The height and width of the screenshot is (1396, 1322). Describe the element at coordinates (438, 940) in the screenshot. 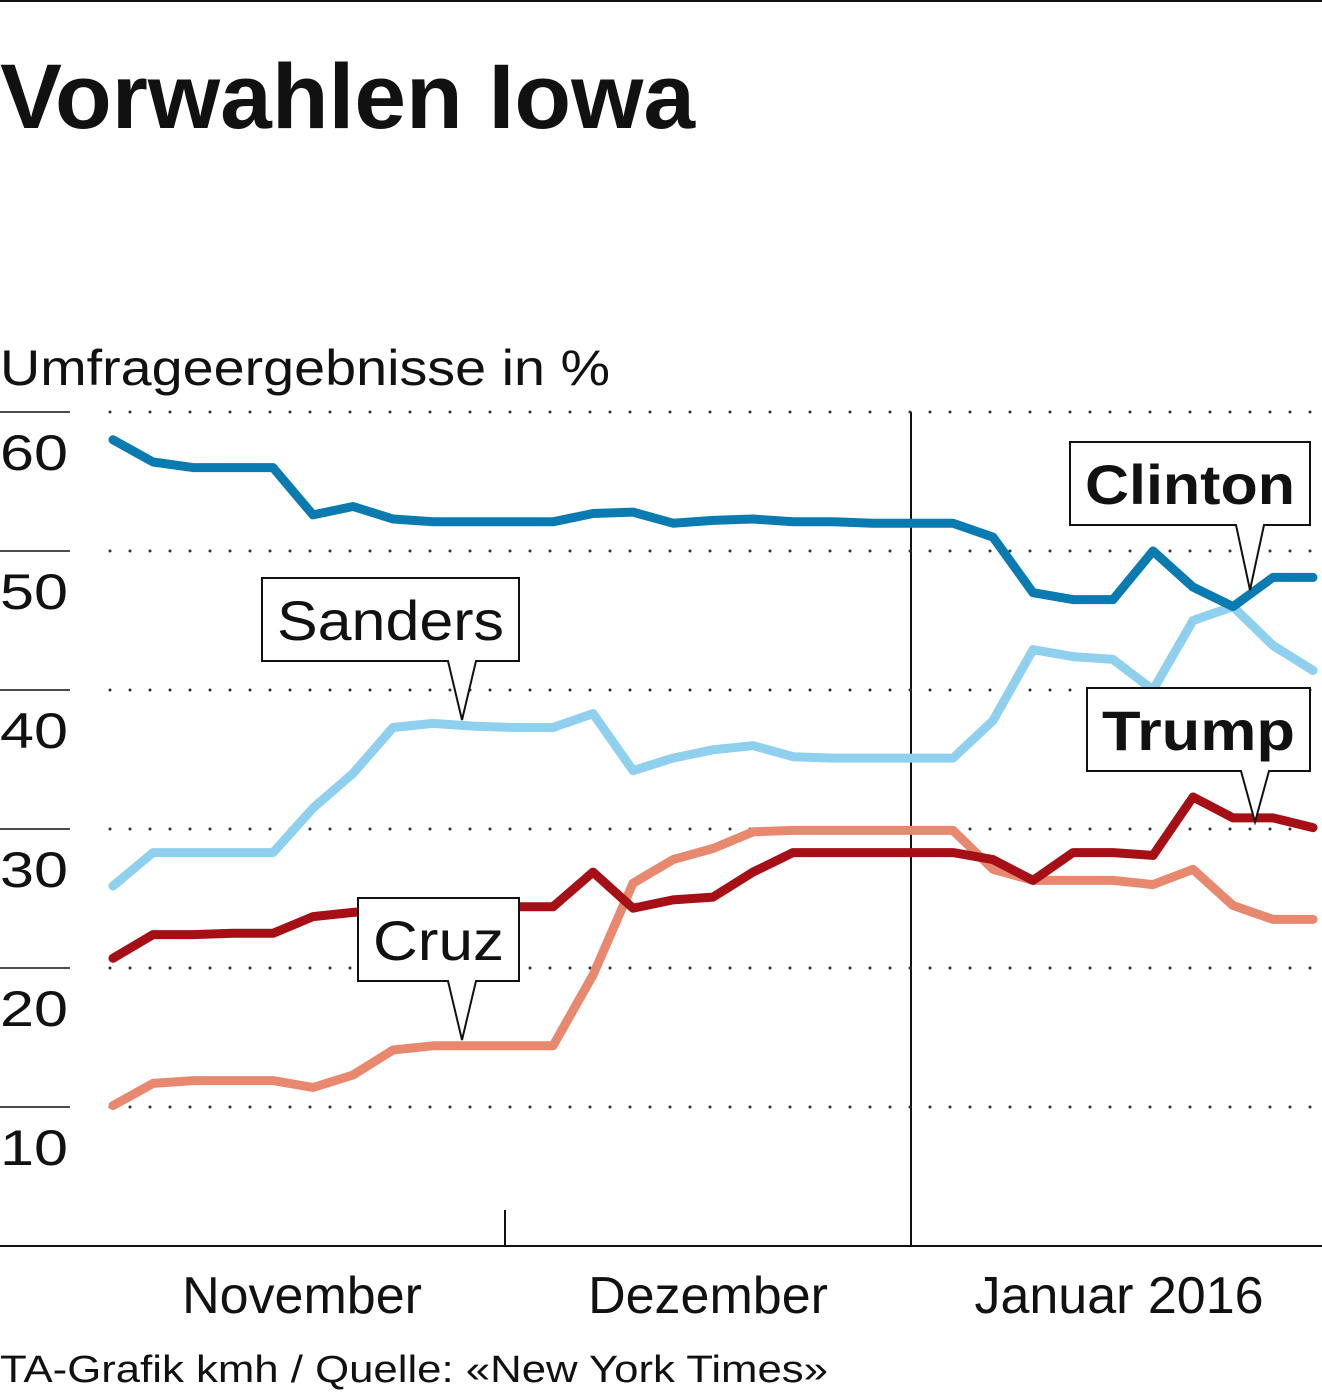

I see `series-label: Cruz` at that location.